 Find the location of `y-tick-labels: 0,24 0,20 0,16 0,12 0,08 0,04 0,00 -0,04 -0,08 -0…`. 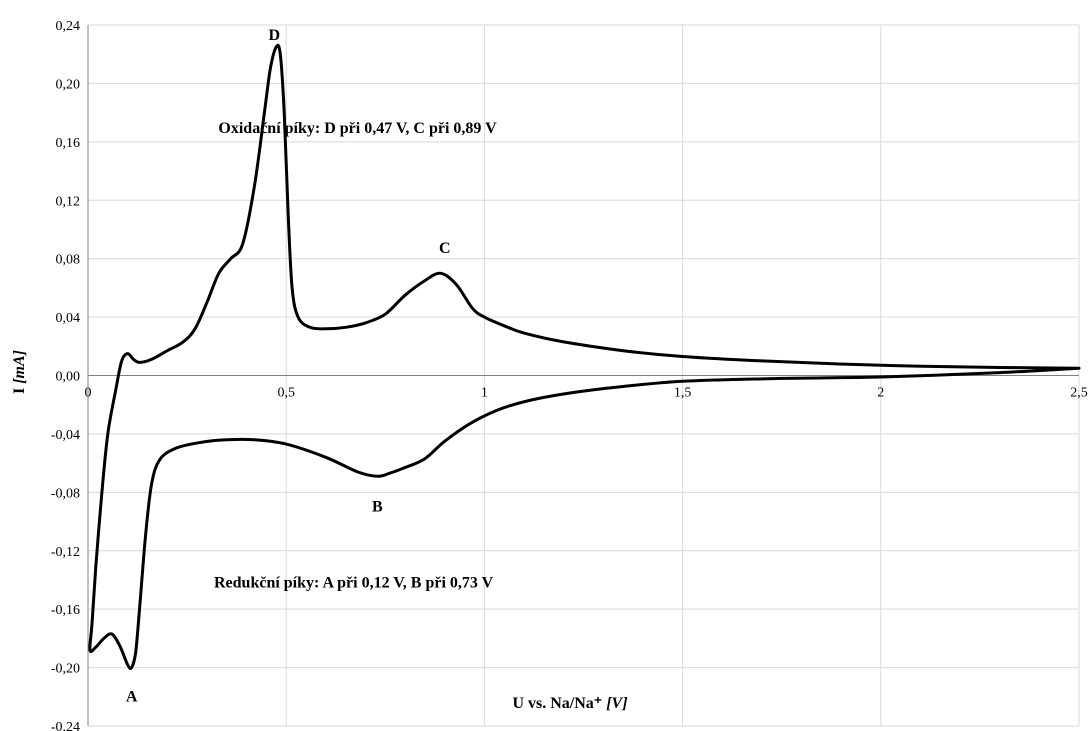

y-tick-labels: 0,24 0,20 0,16 0,12 0,08 0,04 0,00 -0,04 -0,08 -0… is located at coordinates (65, 375).